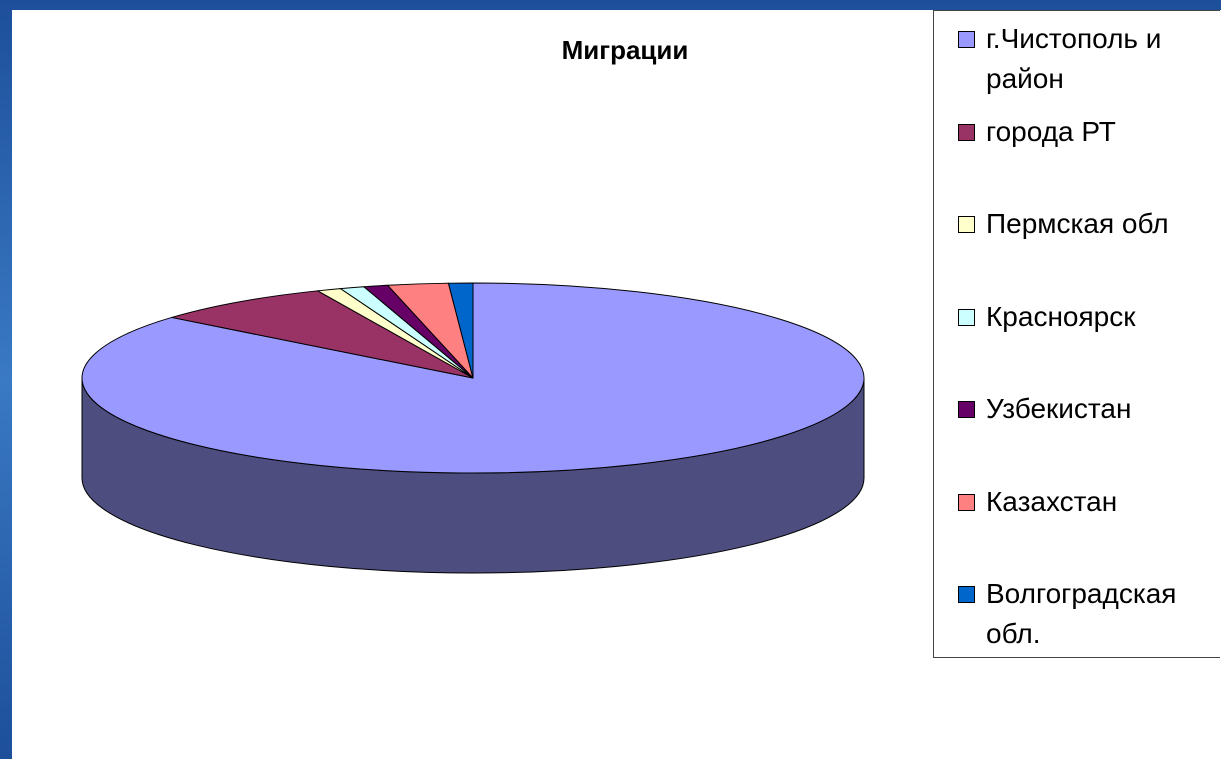 This screenshot has height=759, width=1221. Describe the element at coordinates (1081, 613) in the screenshot. I see `legend-label: Волгоградская обл.` at that location.